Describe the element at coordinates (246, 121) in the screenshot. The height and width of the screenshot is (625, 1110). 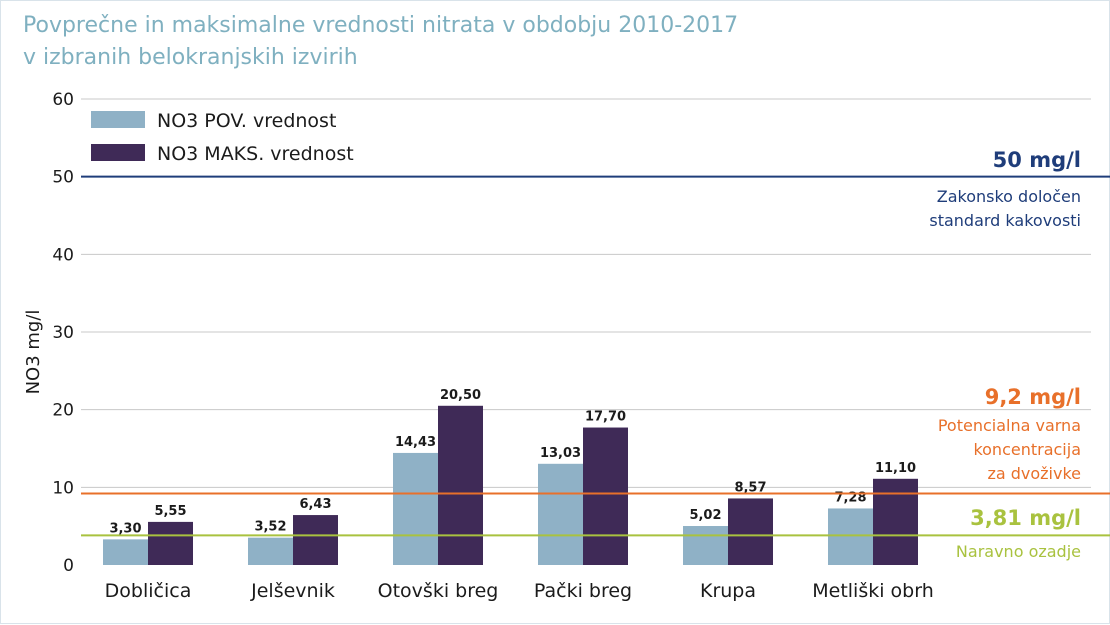
I see `legend-label: NO3 POV. vrednost` at that location.